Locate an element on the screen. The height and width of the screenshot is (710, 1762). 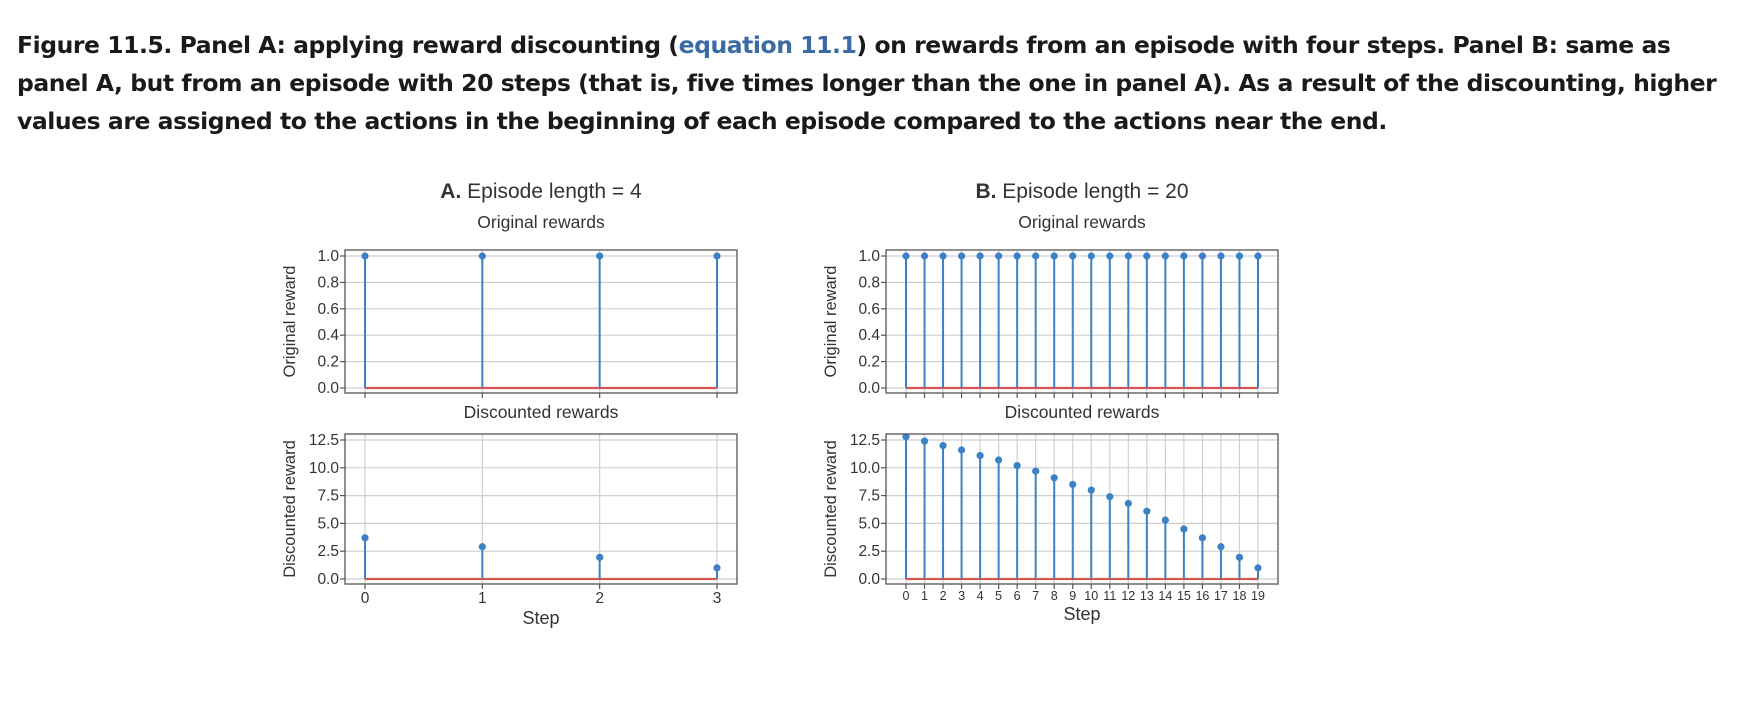
equation-link: equation 11.1 is located at coordinates (767, 45).